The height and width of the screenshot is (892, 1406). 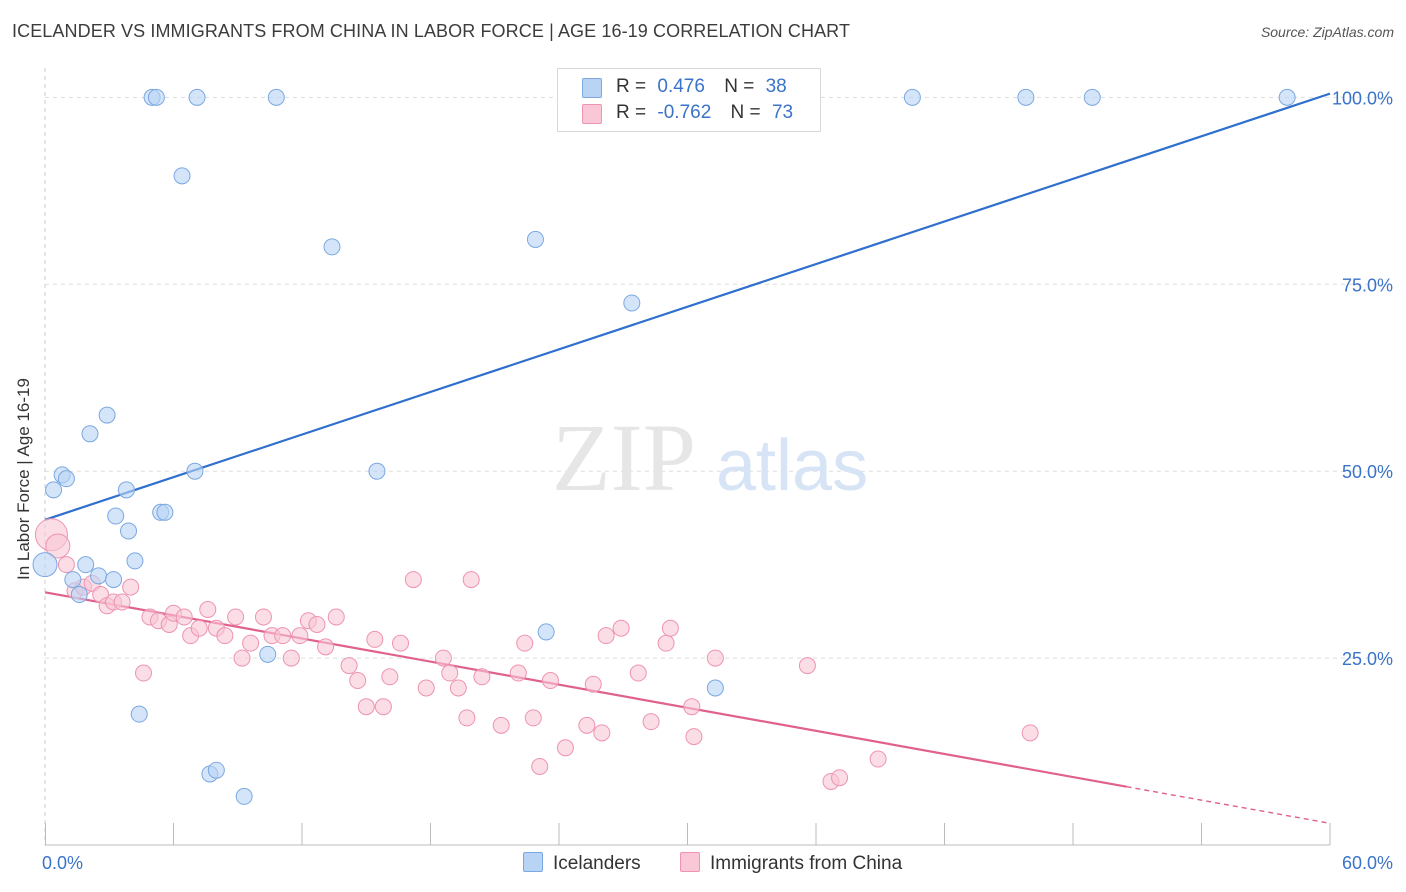 What do you see at coordinates (791, 863) in the screenshot?
I see `bottom-legend-china: Immigrants from China` at bounding box center [791, 863].